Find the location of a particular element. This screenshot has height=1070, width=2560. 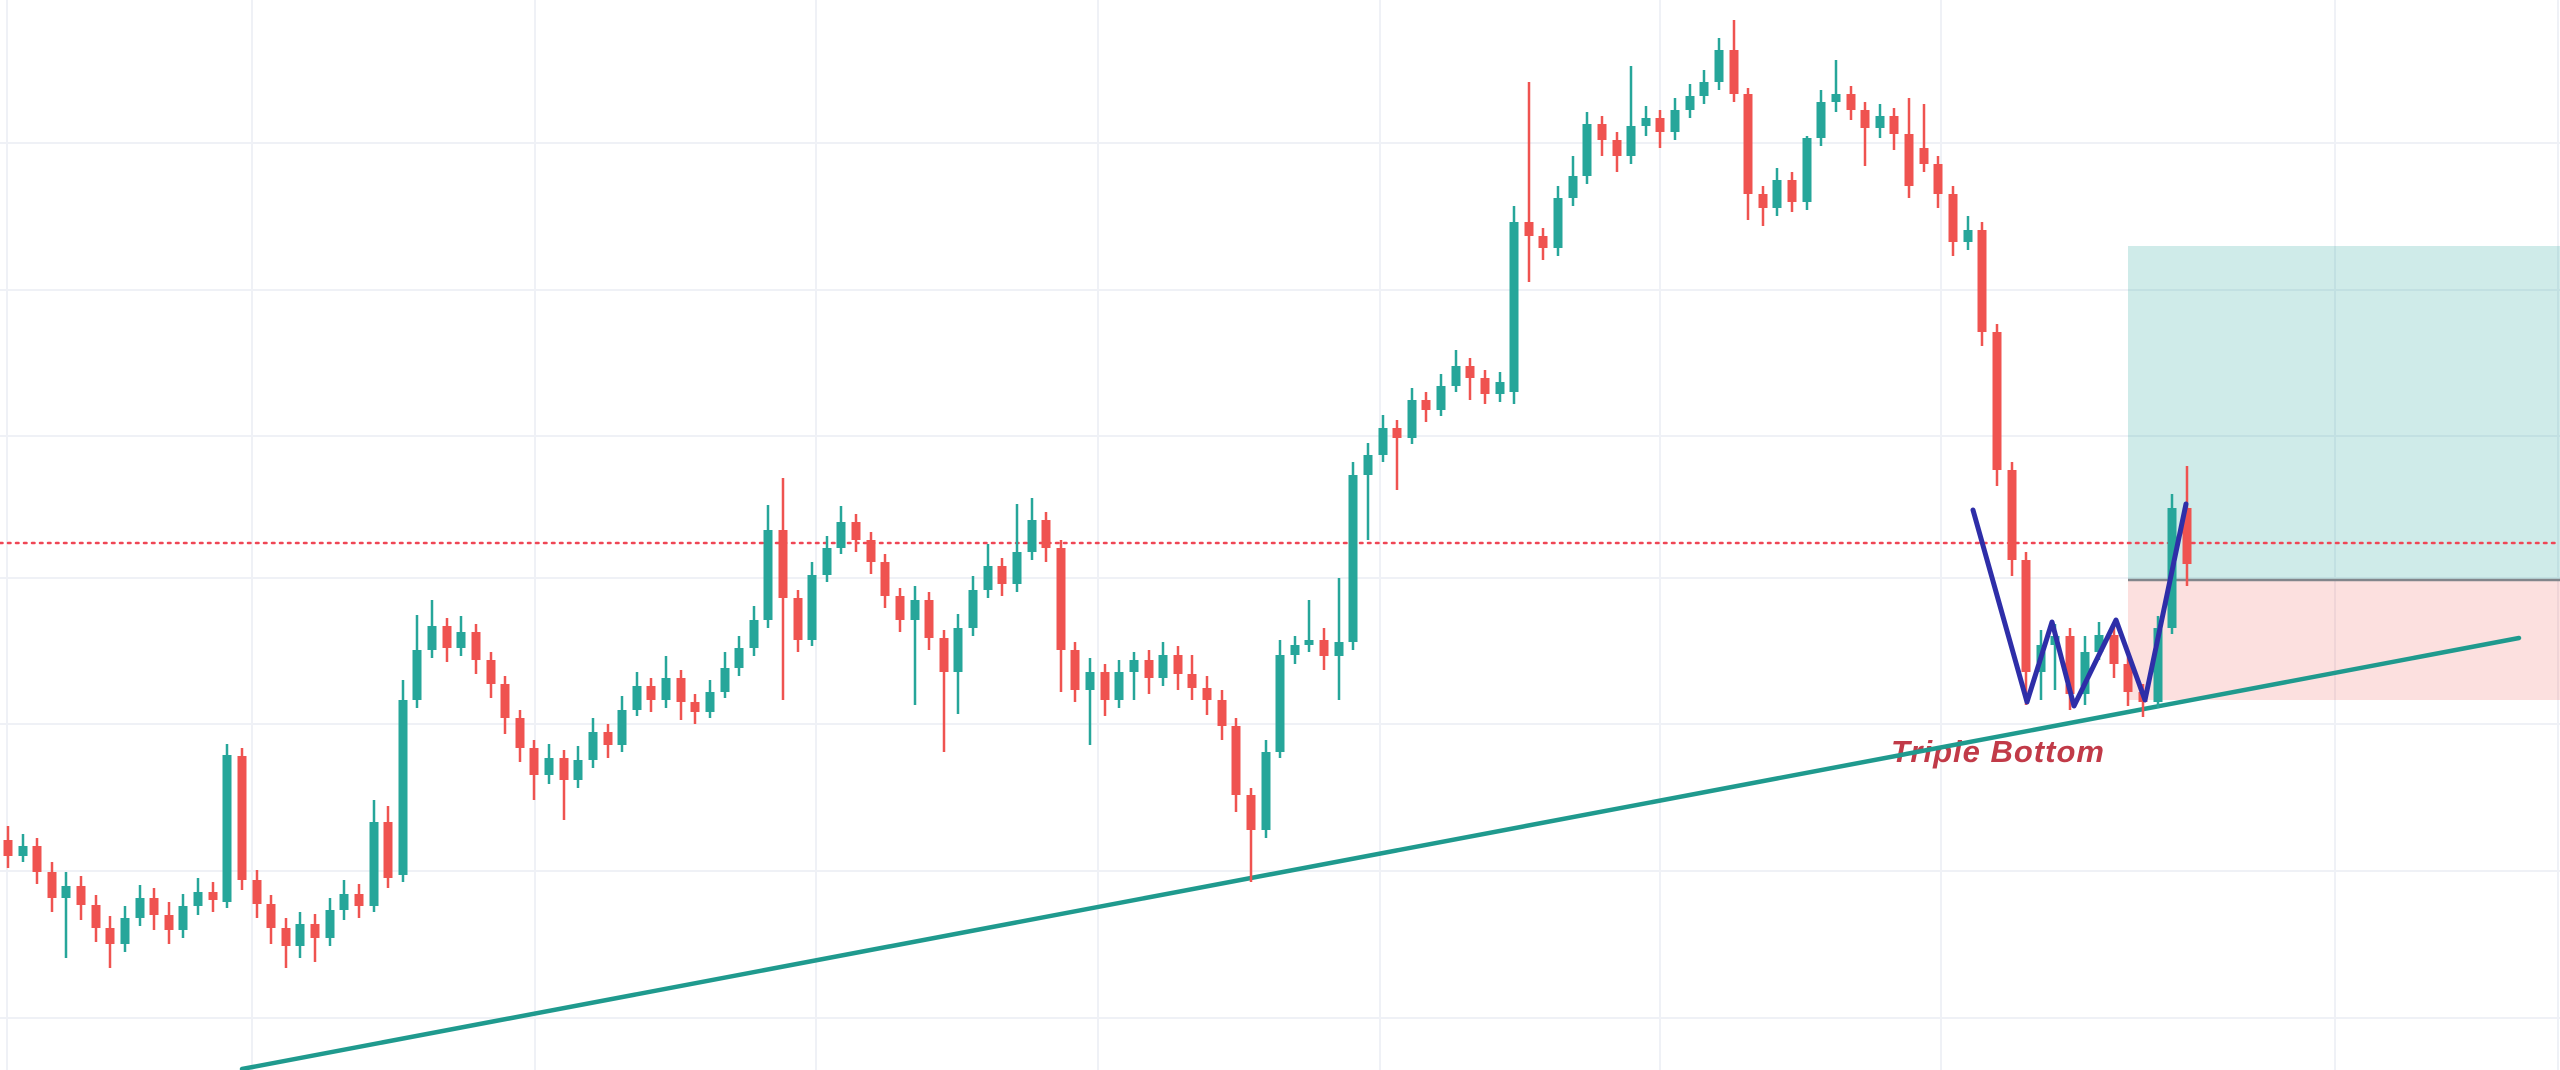

position-tool-layer is located at coordinates (2344, 473).